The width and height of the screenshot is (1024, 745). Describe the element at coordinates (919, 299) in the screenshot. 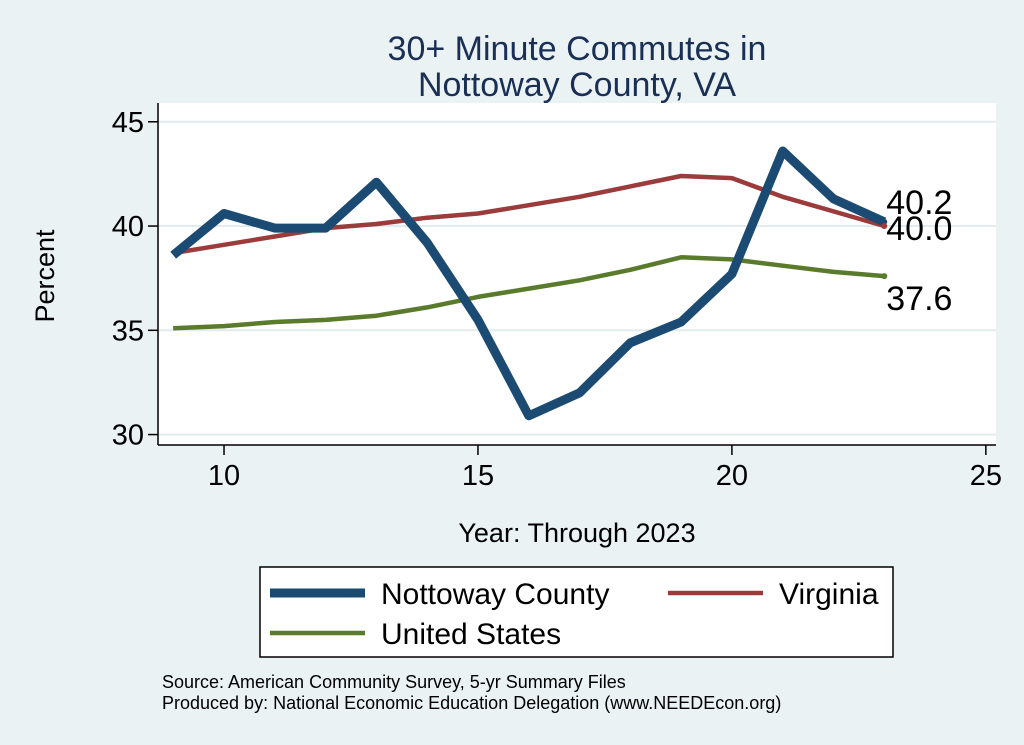

I see `end-value-label: 37.6` at that location.